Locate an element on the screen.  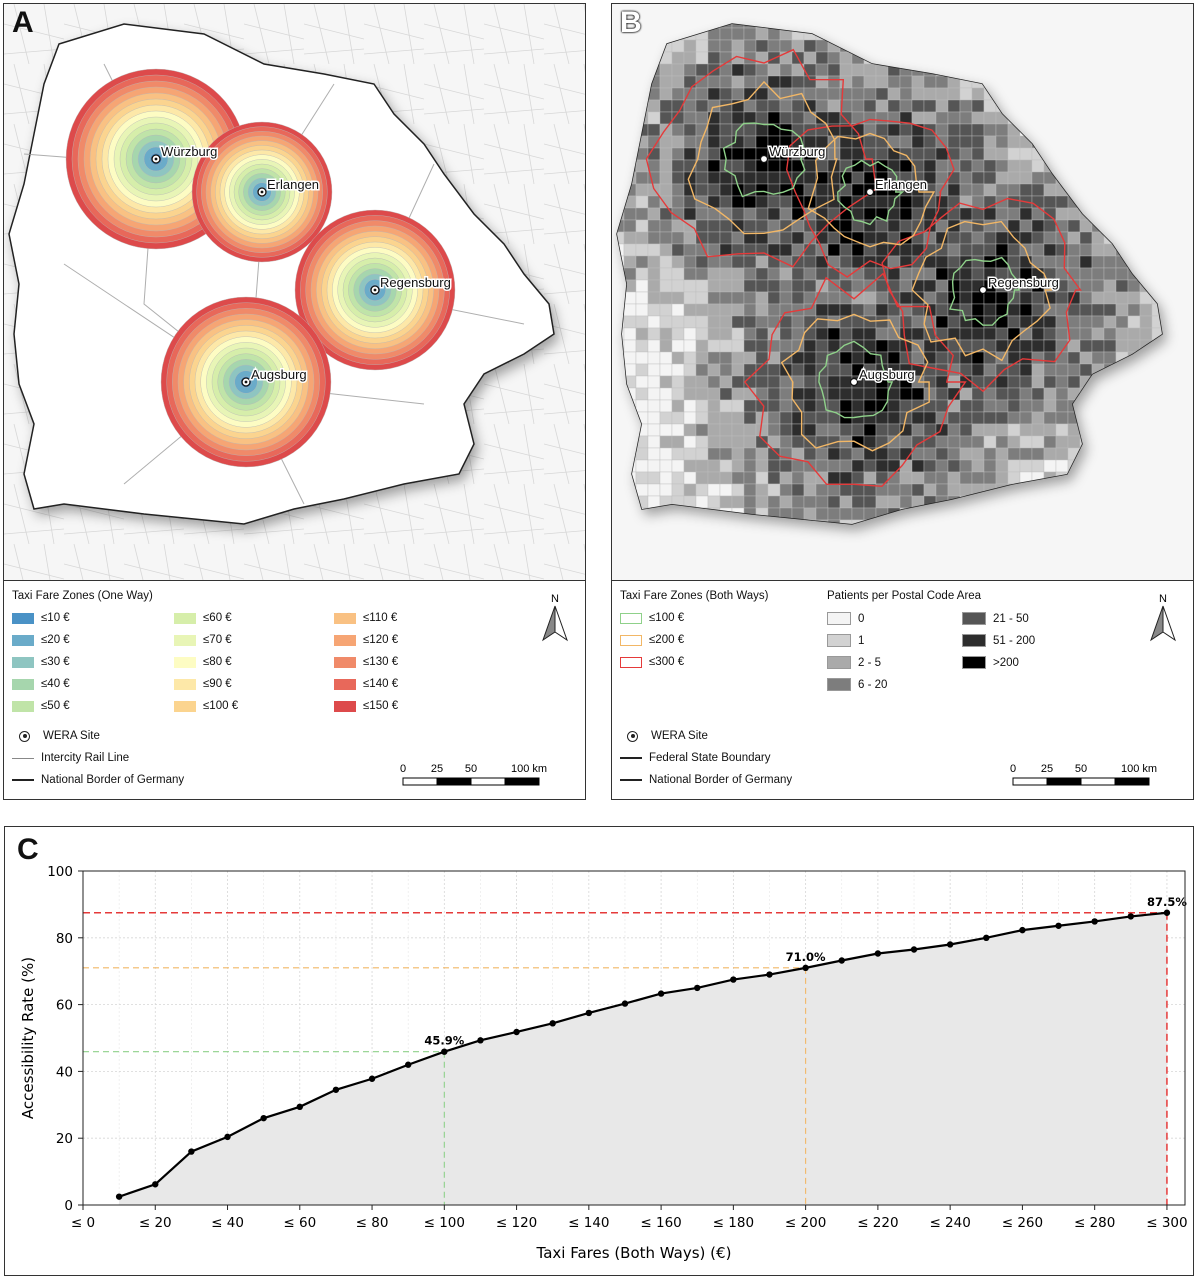
zone-legend-item: ≤140 € is located at coordinates (366, 684).